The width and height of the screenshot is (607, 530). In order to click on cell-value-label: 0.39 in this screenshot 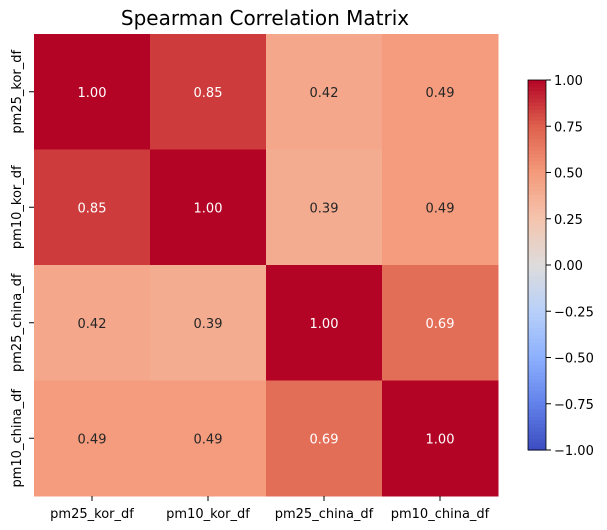, I will do `click(324, 208)`.